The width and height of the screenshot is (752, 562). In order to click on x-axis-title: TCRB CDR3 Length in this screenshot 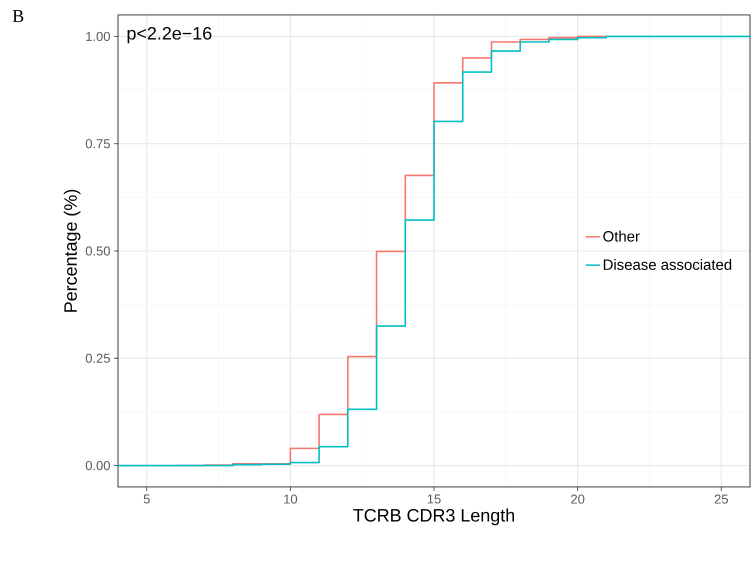, I will do `click(433, 517)`.